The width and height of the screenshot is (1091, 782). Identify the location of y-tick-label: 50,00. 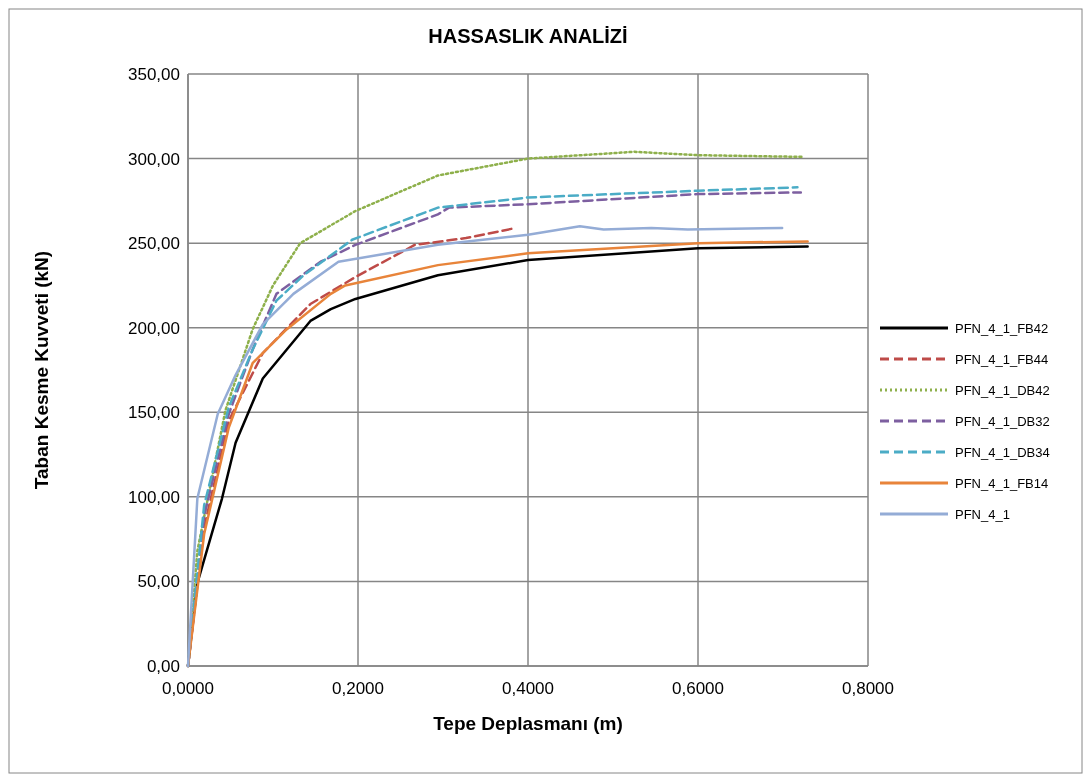
(158, 582).